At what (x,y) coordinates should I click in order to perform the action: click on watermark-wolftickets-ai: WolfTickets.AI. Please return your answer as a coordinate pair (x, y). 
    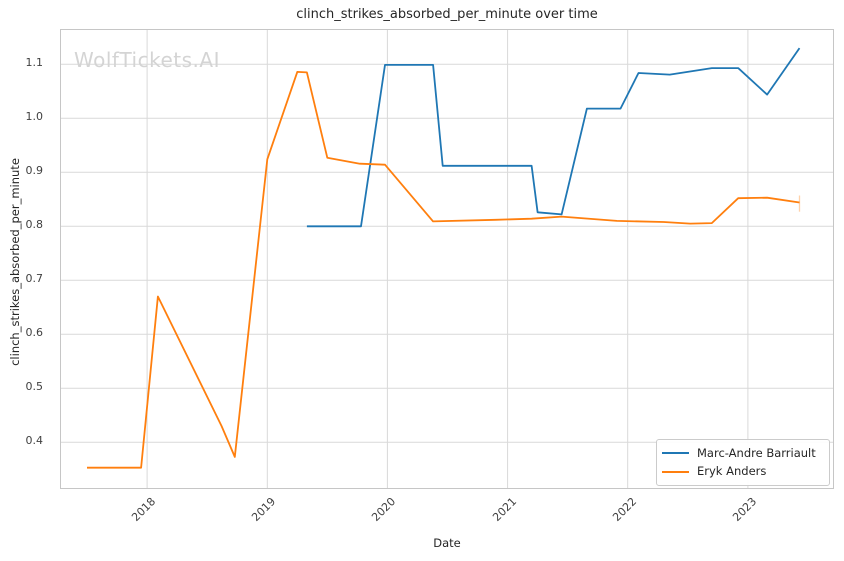
    Looking at the image, I should click on (147, 60).